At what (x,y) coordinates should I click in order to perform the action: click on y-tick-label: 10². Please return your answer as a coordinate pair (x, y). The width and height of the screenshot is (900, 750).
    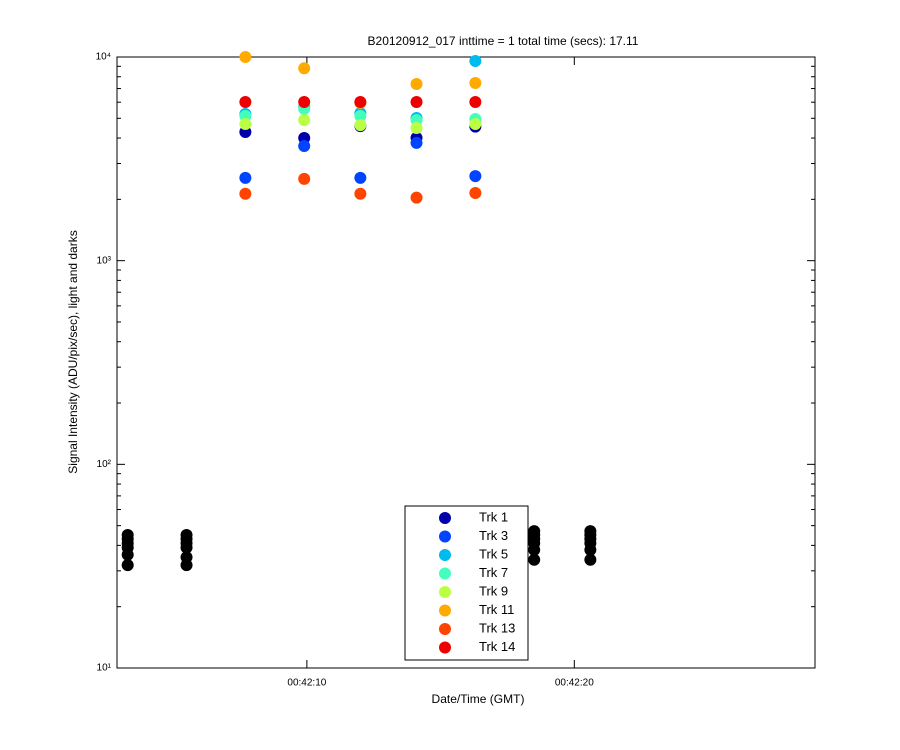
    Looking at the image, I should click on (104, 464).